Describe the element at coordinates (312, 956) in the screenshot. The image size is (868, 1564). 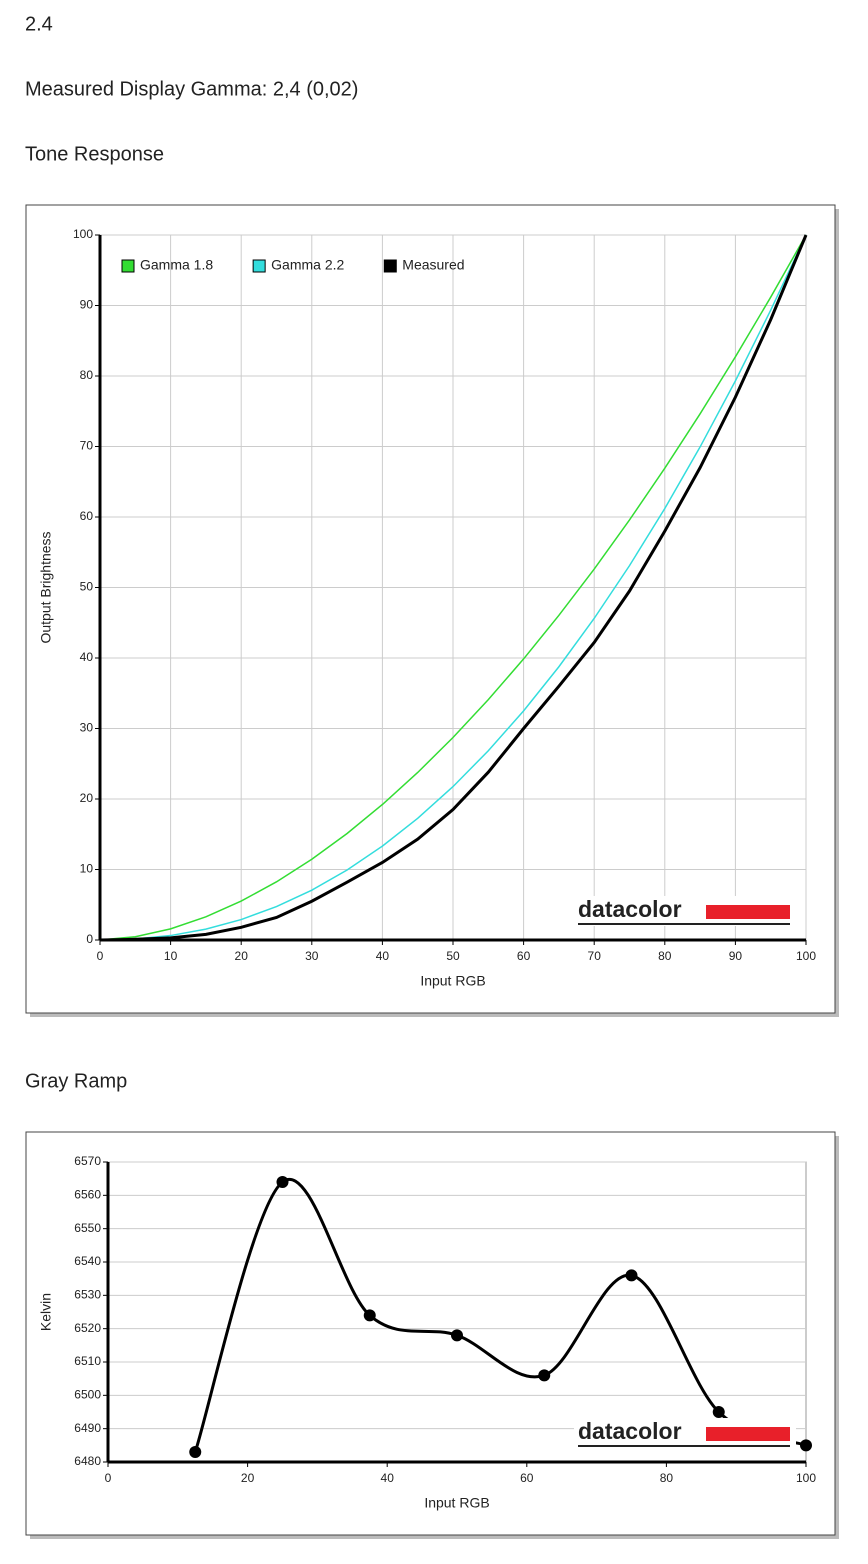
I see `x-tick-label: 30` at that location.